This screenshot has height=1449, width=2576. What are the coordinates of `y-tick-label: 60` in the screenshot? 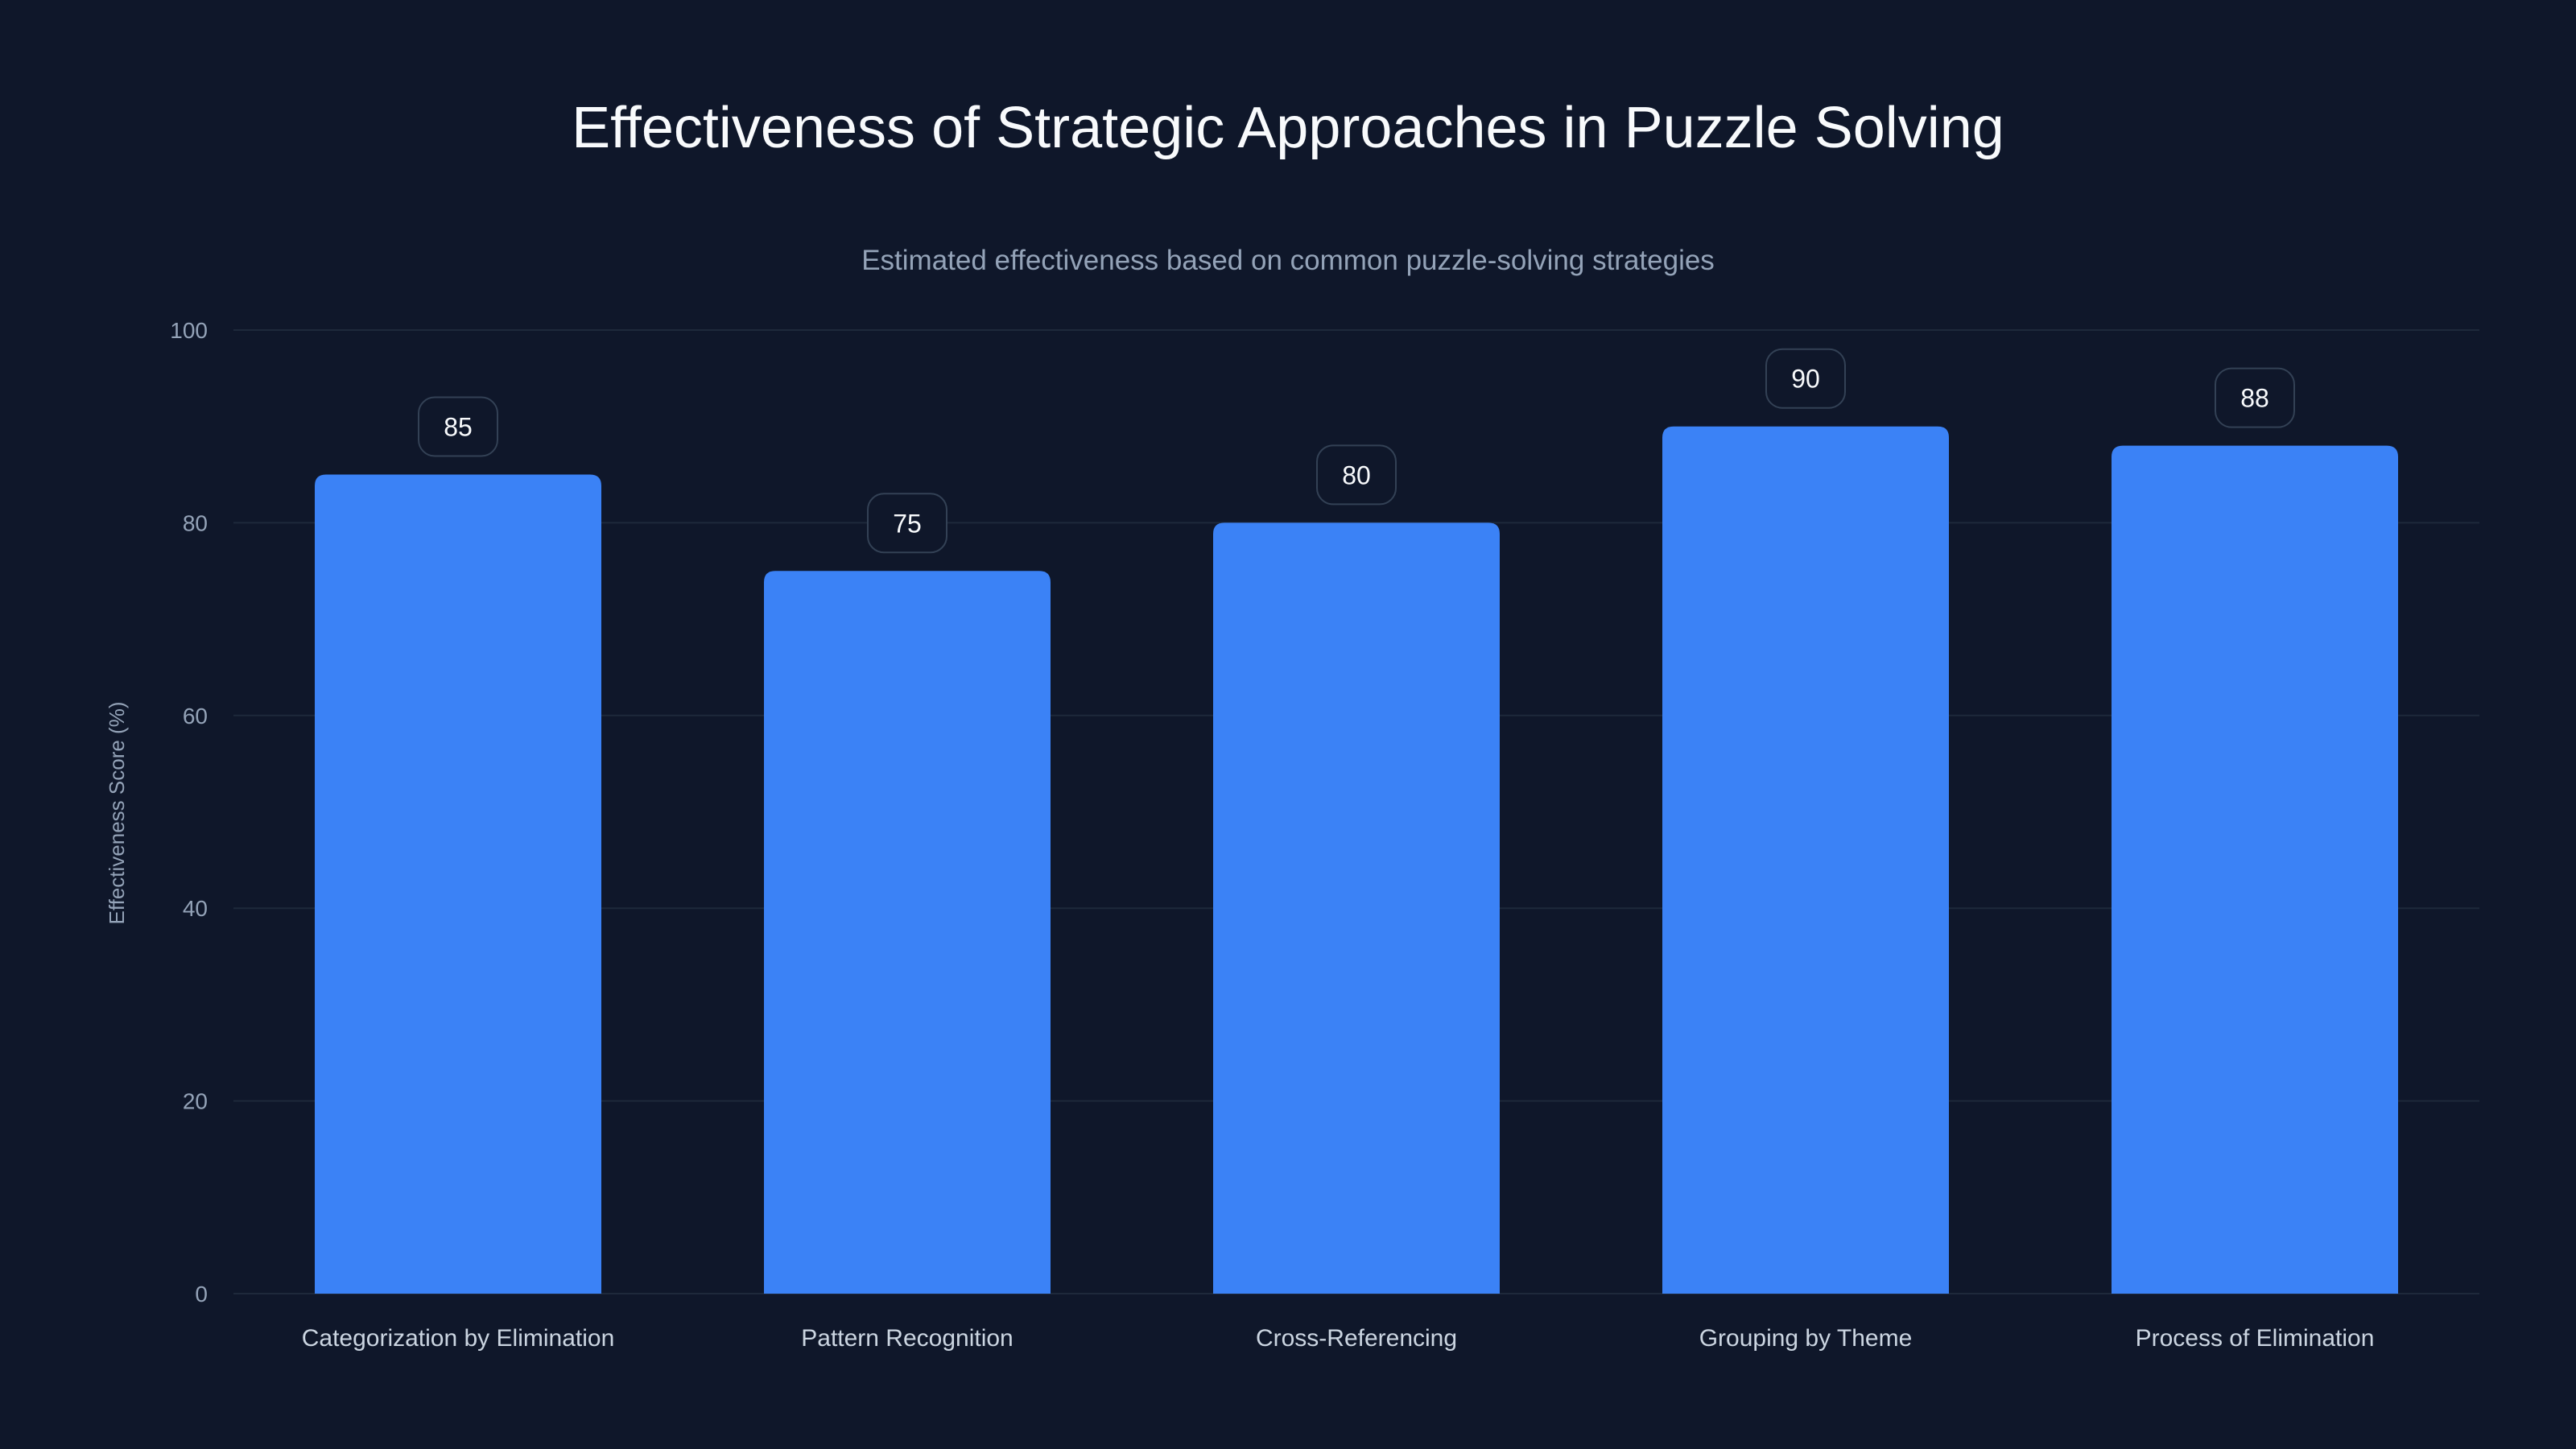 It's located at (195, 716).